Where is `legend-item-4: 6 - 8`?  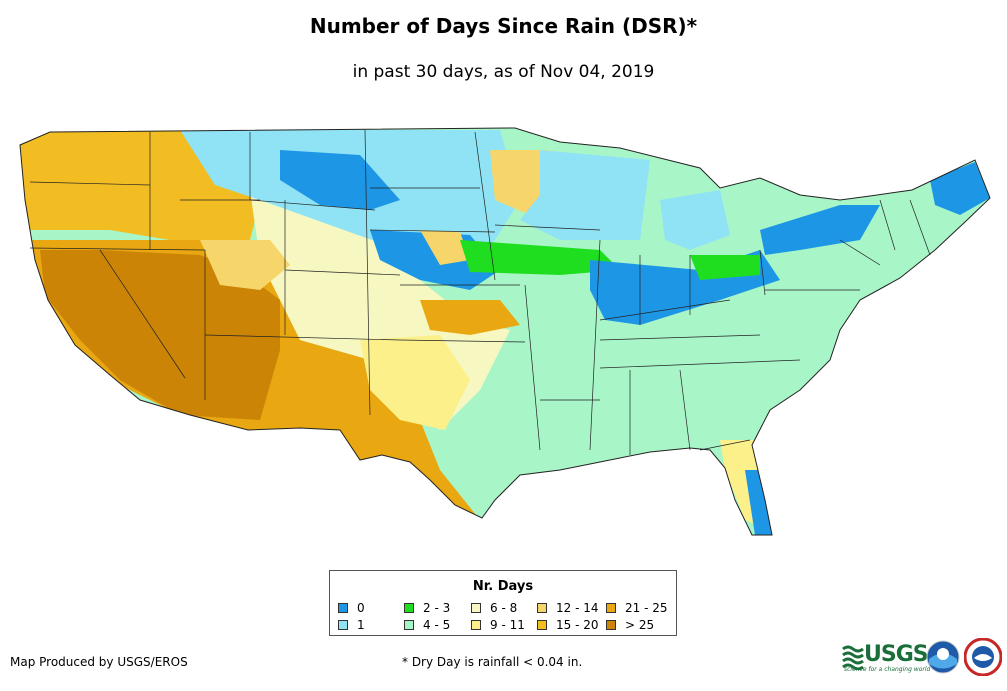
legend-item-4: 6 - 8 is located at coordinates (494, 608).